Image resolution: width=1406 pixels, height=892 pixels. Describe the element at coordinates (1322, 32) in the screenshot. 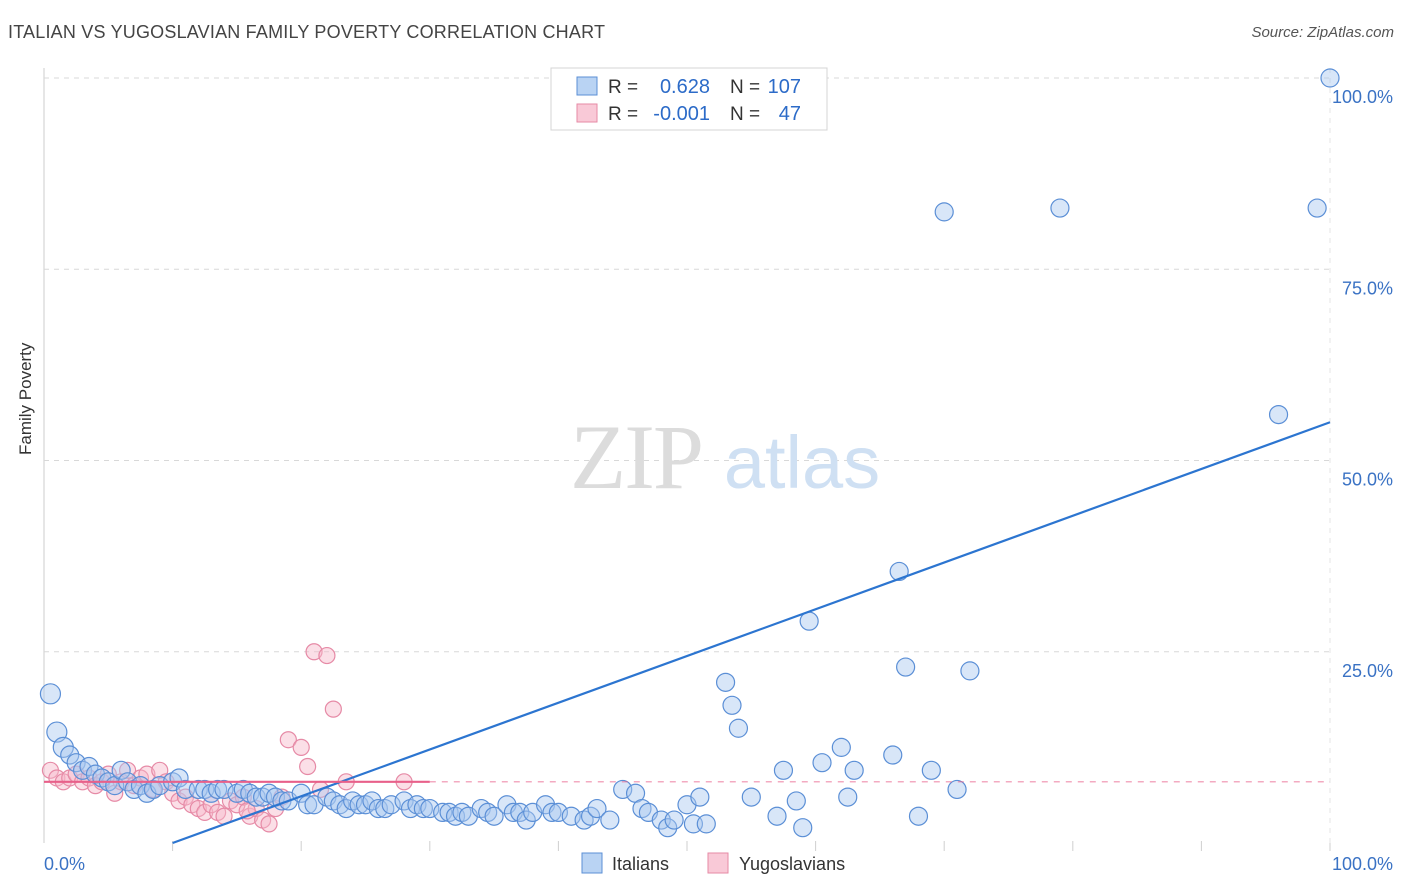

I see `source-label: Source: ZipAtlas.com` at that location.